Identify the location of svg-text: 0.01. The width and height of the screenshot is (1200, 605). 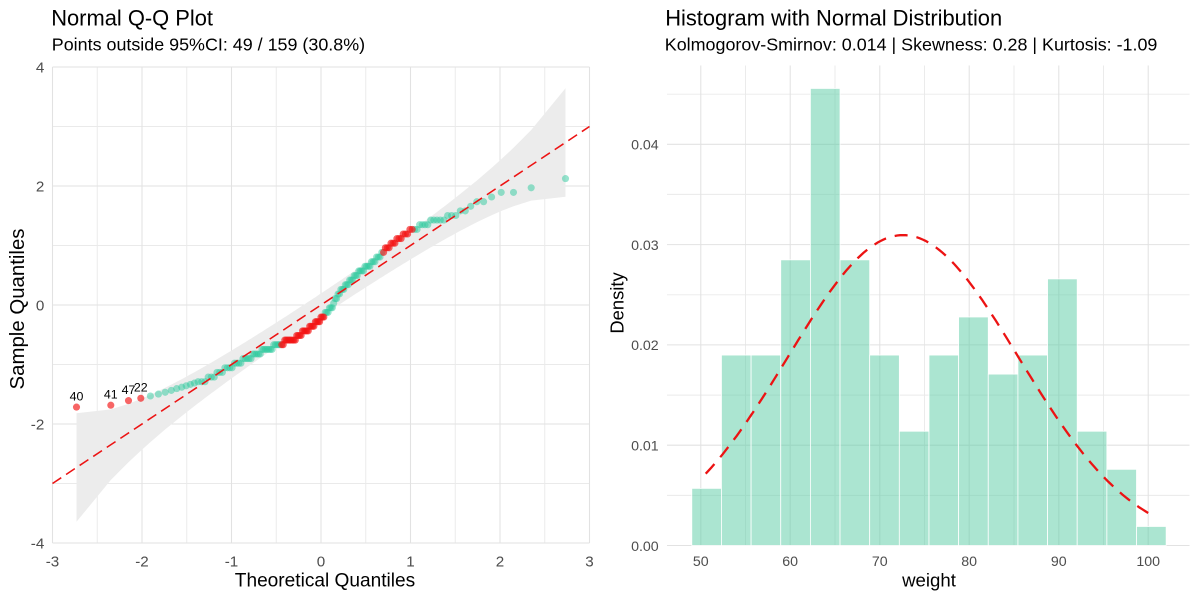
(645, 447).